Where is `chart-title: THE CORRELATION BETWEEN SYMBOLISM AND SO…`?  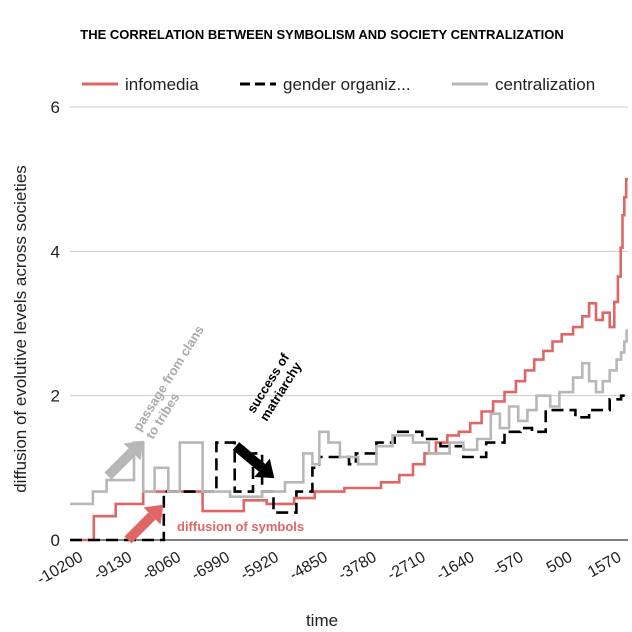
chart-title: THE CORRELATION BETWEEN SYMBOLISM AND SO… is located at coordinates (321, 34).